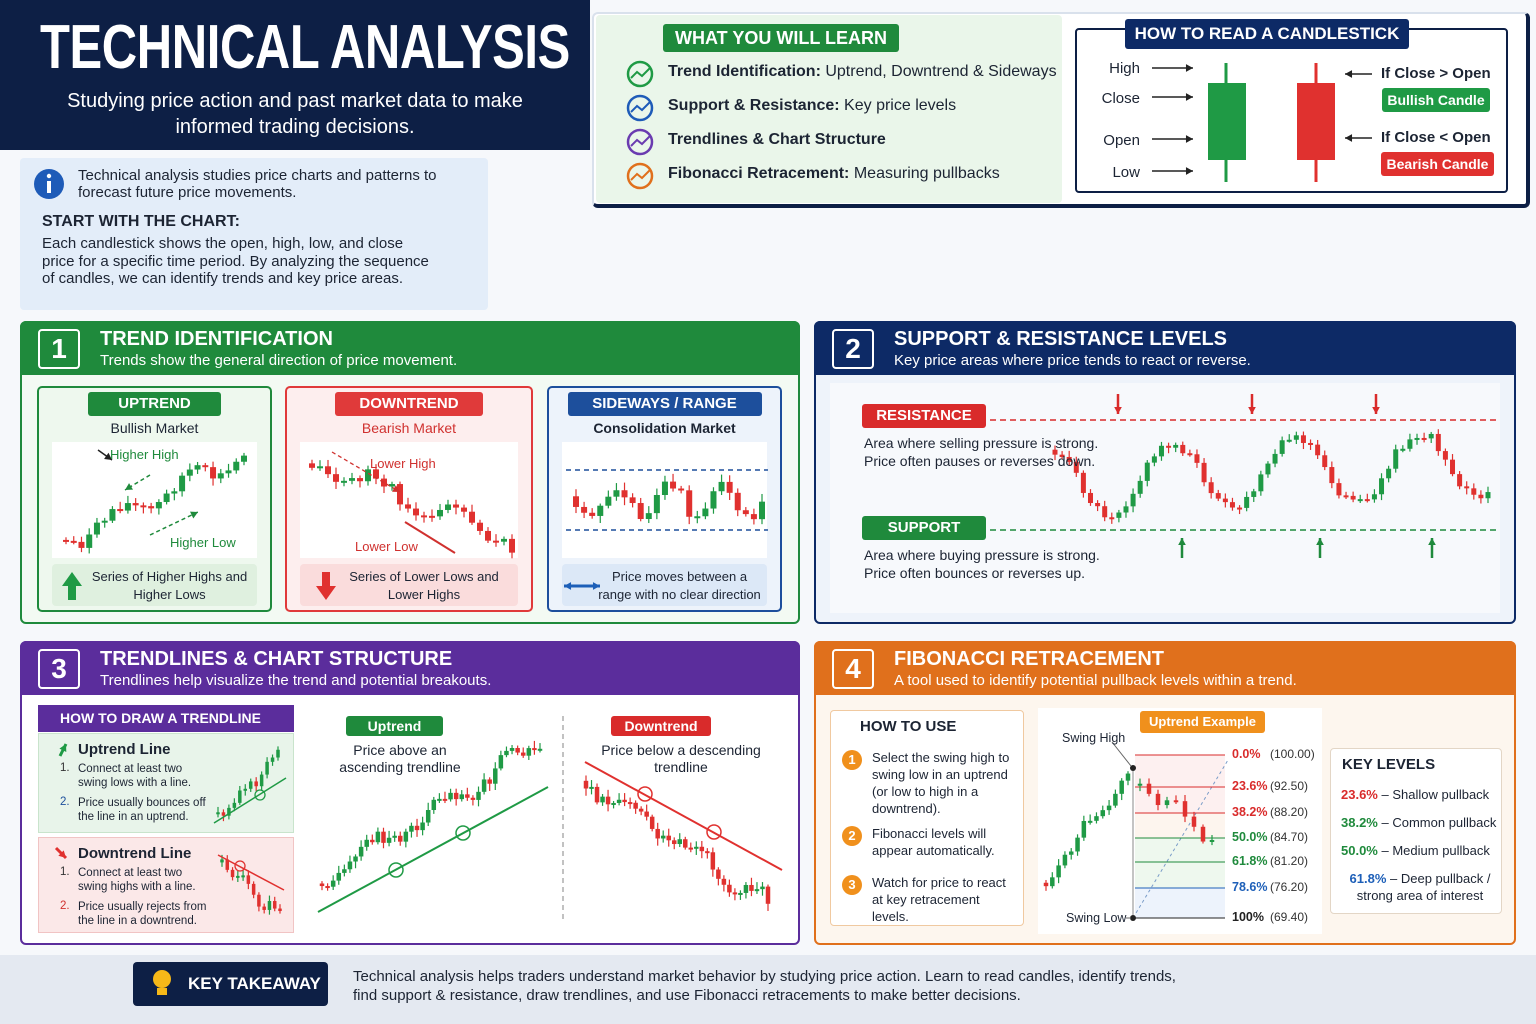 The height and width of the screenshot is (1024, 1536). Describe the element at coordinates (396, 488) in the screenshot. I see `note-arrow-head` at that location.